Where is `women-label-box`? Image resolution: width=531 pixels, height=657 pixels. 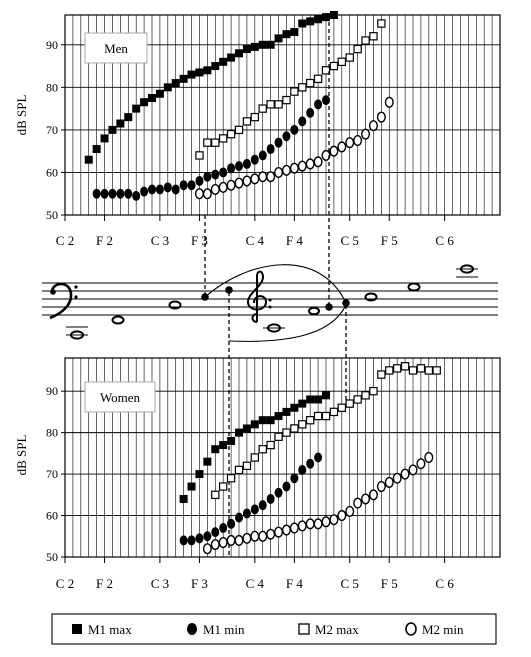 women-label-box is located at coordinates (120, 397).